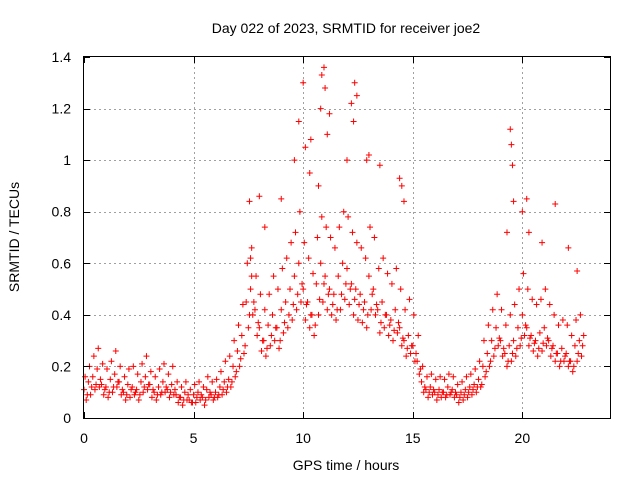 The width and height of the screenshot is (640, 480). I want to click on y-tick-label: 1.4, so click(62, 57).